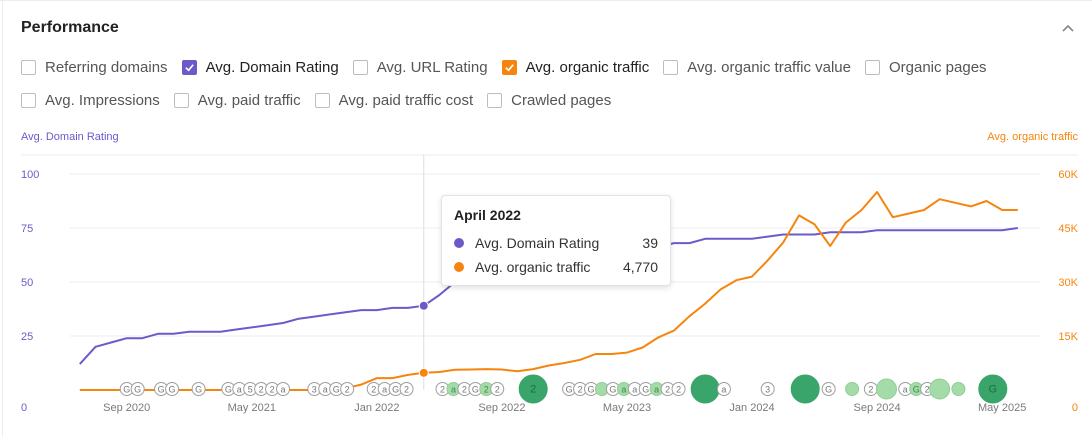 This screenshot has height=437, width=1092. What do you see at coordinates (1068, 337) in the screenshot?
I see `right-tick-label: 15K` at bounding box center [1068, 337].